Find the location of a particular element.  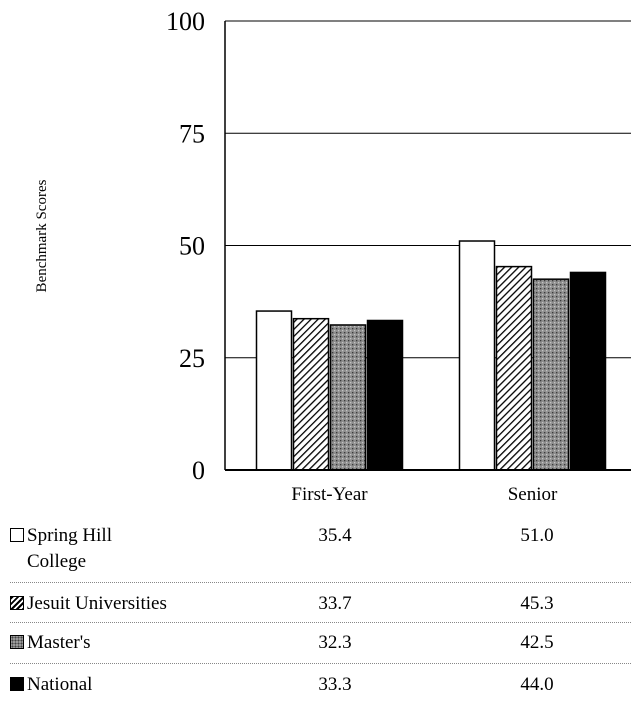

legend-label: Jesuit Universities is located at coordinates (97, 603).